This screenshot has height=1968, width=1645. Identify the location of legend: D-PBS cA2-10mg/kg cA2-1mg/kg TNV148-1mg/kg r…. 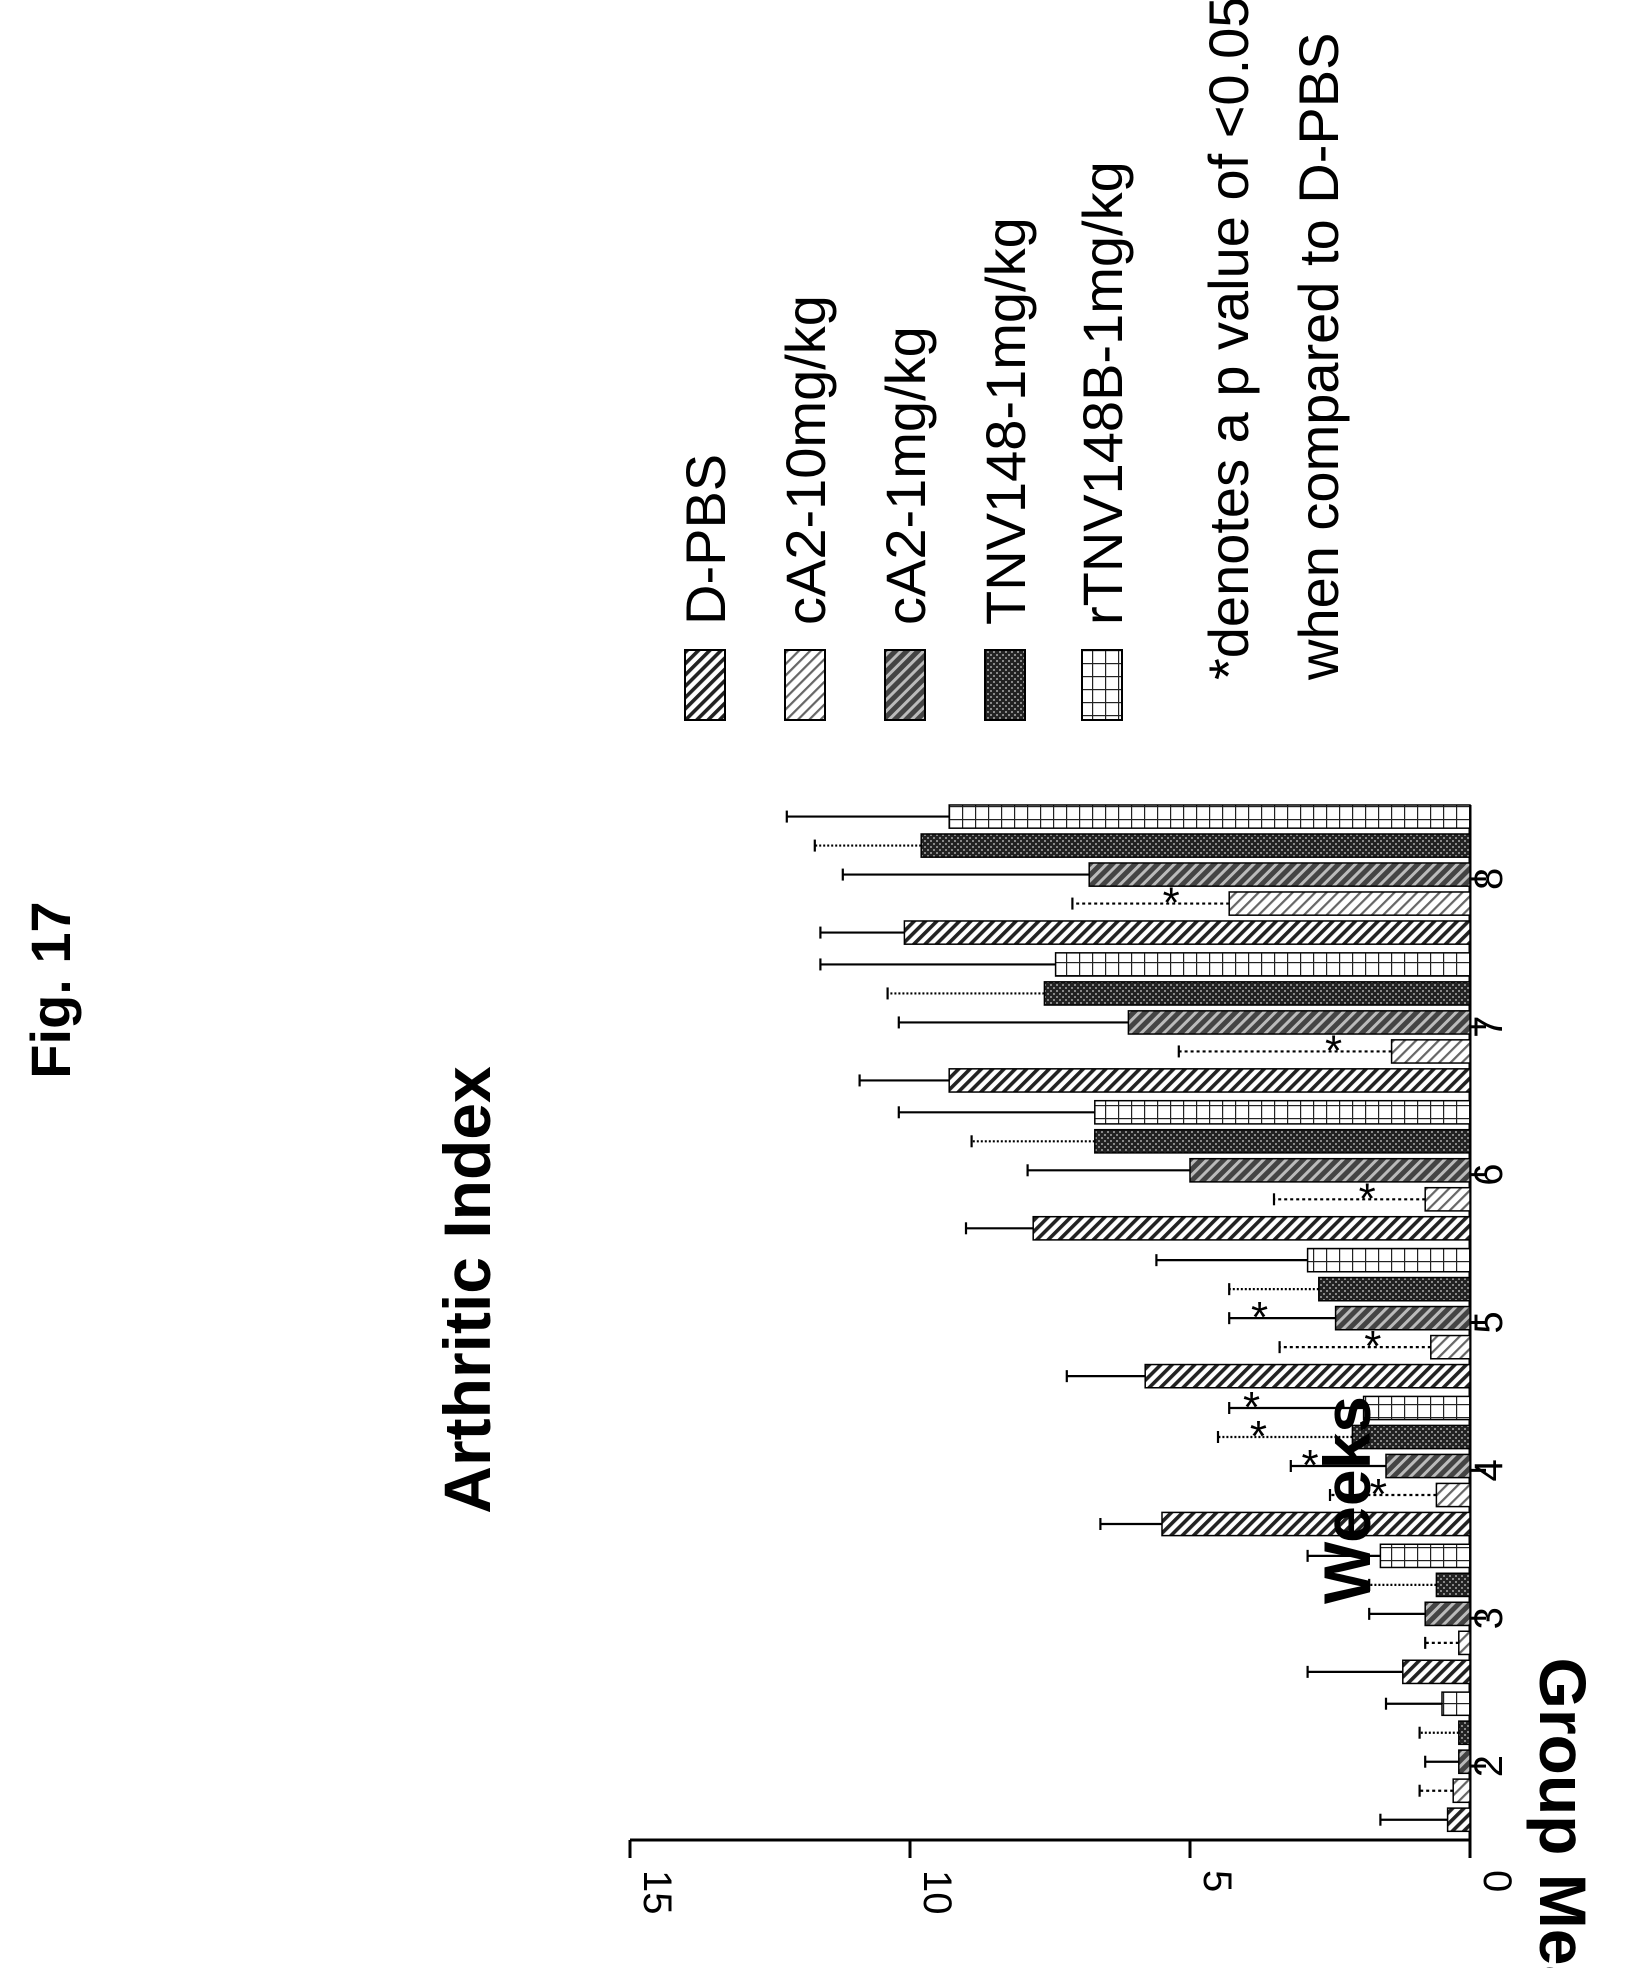
(904, 441).